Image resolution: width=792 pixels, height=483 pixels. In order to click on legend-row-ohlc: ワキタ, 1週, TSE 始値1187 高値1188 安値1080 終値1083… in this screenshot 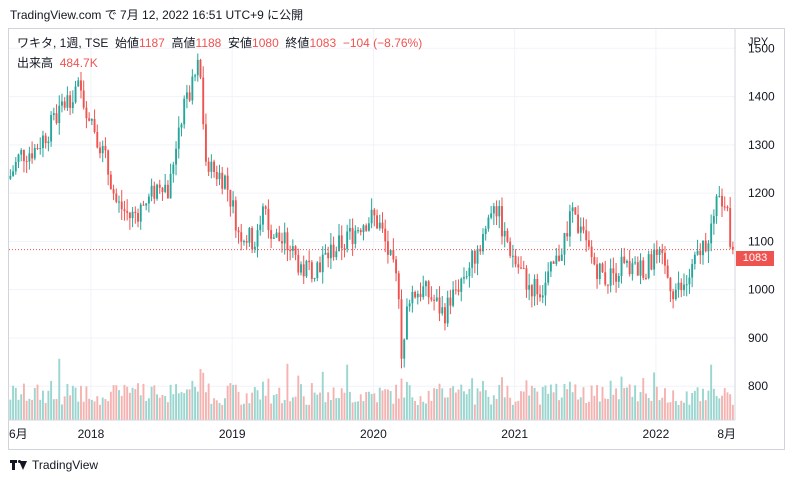, I will do `click(219, 42)`.